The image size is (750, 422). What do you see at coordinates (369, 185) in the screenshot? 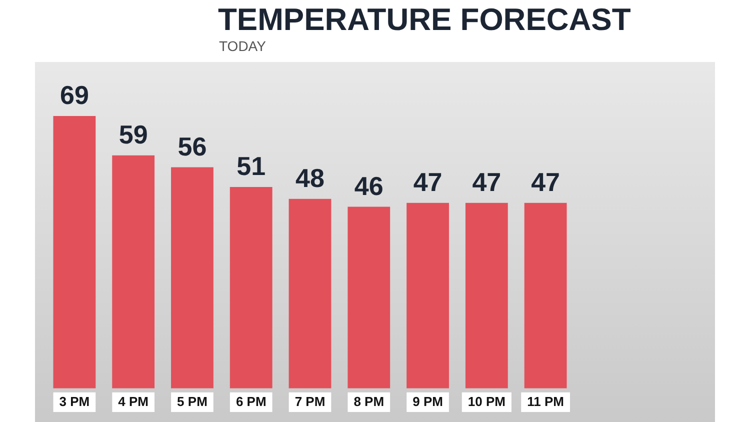
I see `data-label: 46` at bounding box center [369, 185].